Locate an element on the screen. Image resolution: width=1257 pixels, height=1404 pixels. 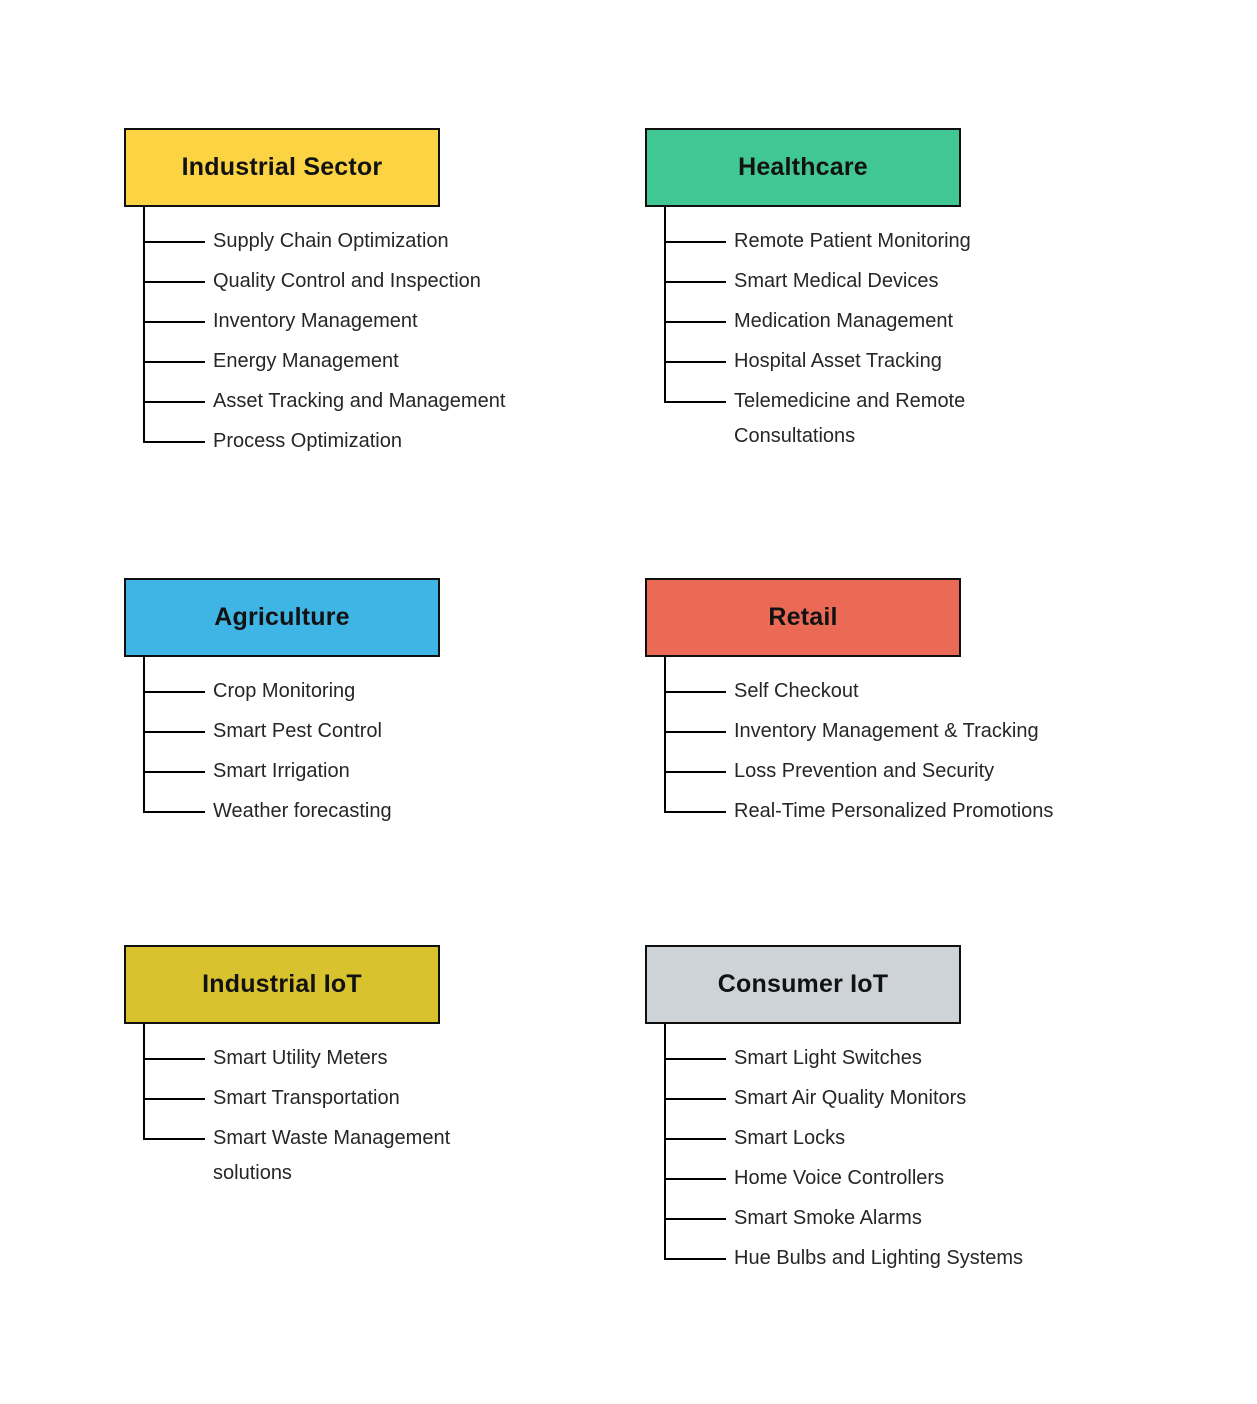
tree-item: Supply Chain Optimization is located at coordinates (393, 235).